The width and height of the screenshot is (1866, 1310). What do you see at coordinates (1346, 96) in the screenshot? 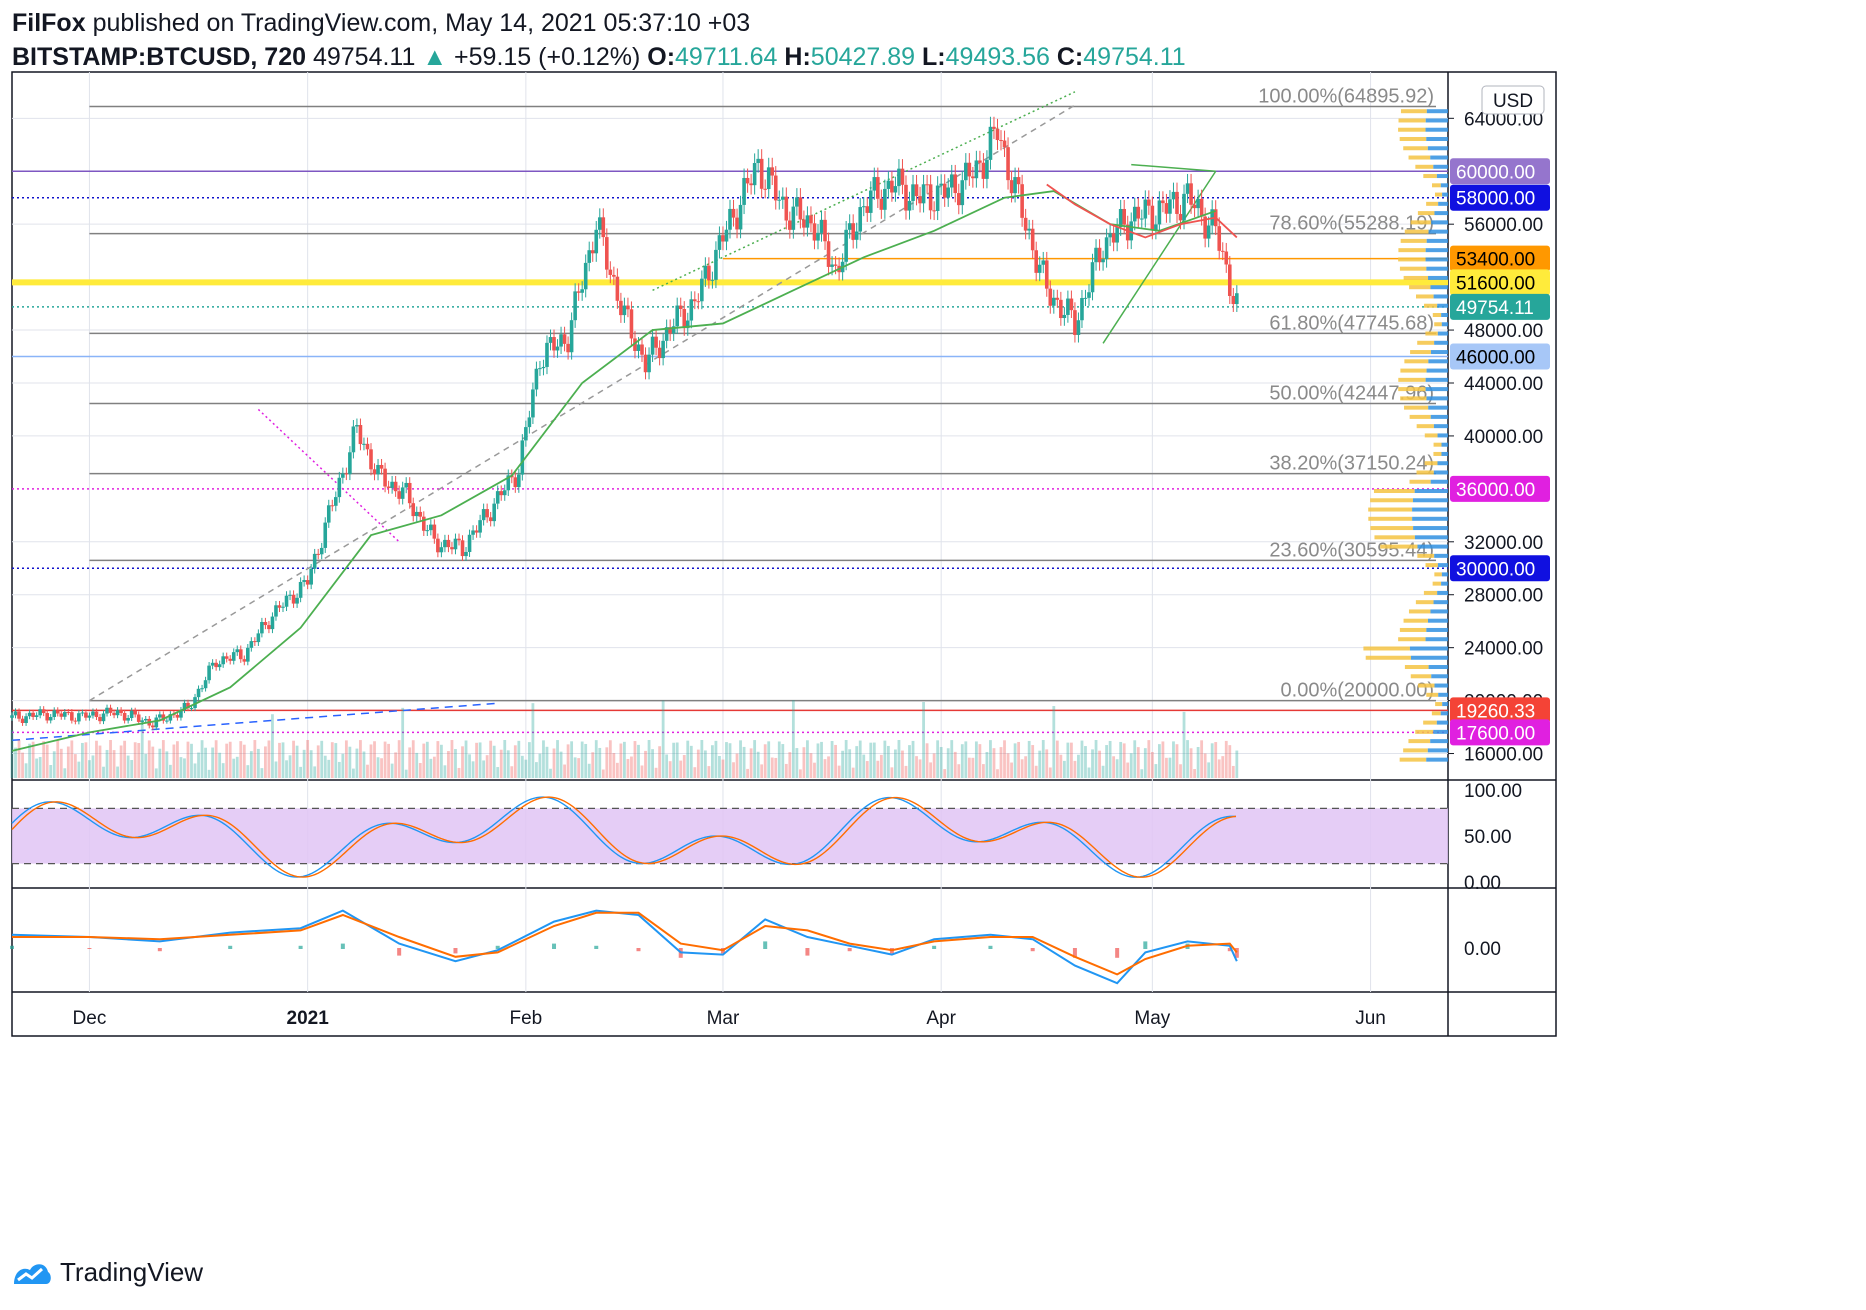
I see `fib-level-label: 100.00%(64895.92)` at bounding box center [1346, 96].